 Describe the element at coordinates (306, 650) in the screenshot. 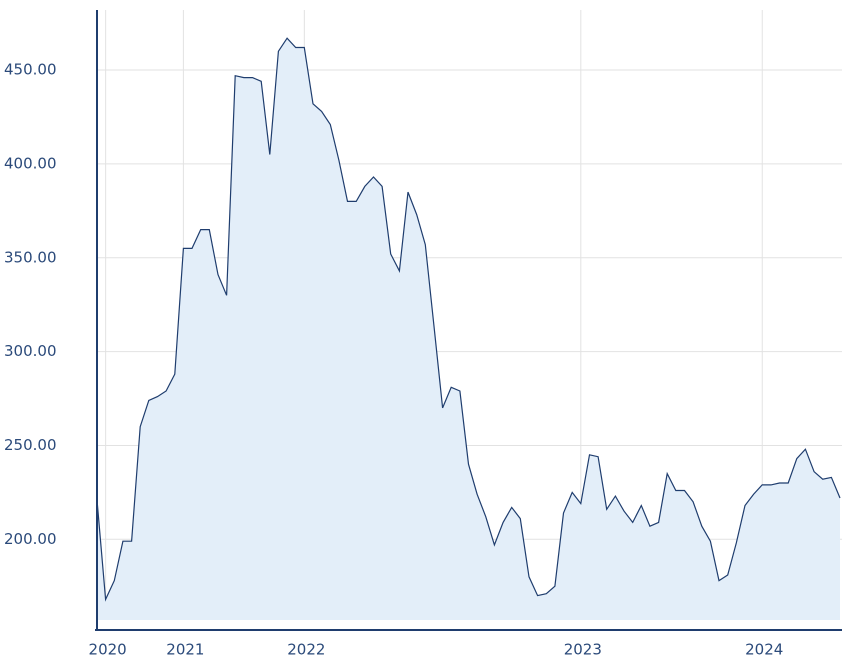

I see `x-tick-label: 2022` at that location.